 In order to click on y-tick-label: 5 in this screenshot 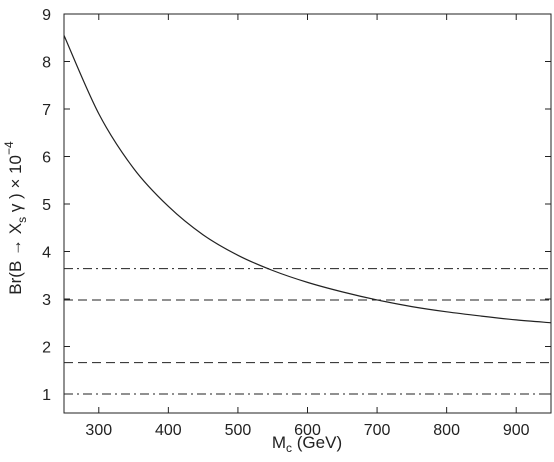, I will do `click(46, 205)`.